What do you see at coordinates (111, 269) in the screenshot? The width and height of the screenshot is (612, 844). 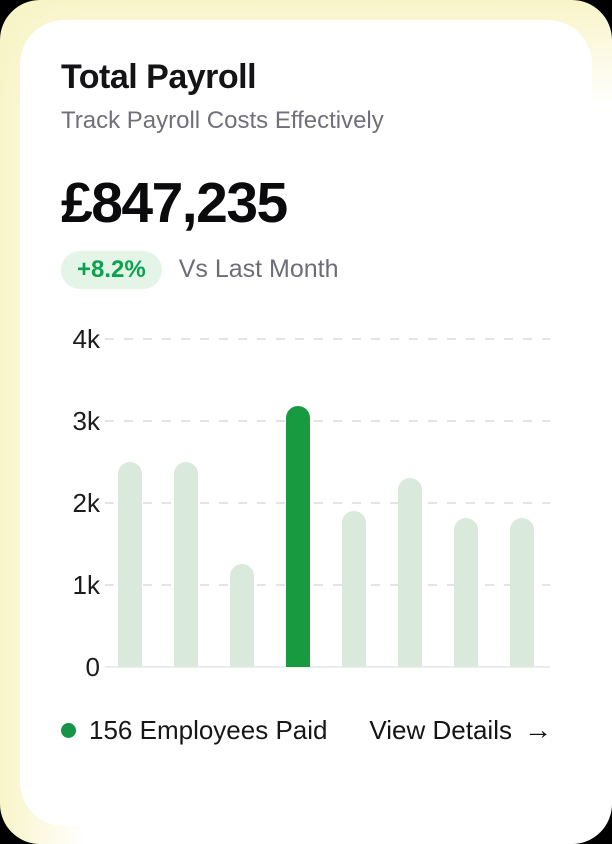 I see `change-badge: +8.2%` at bounding box center [111, 269].